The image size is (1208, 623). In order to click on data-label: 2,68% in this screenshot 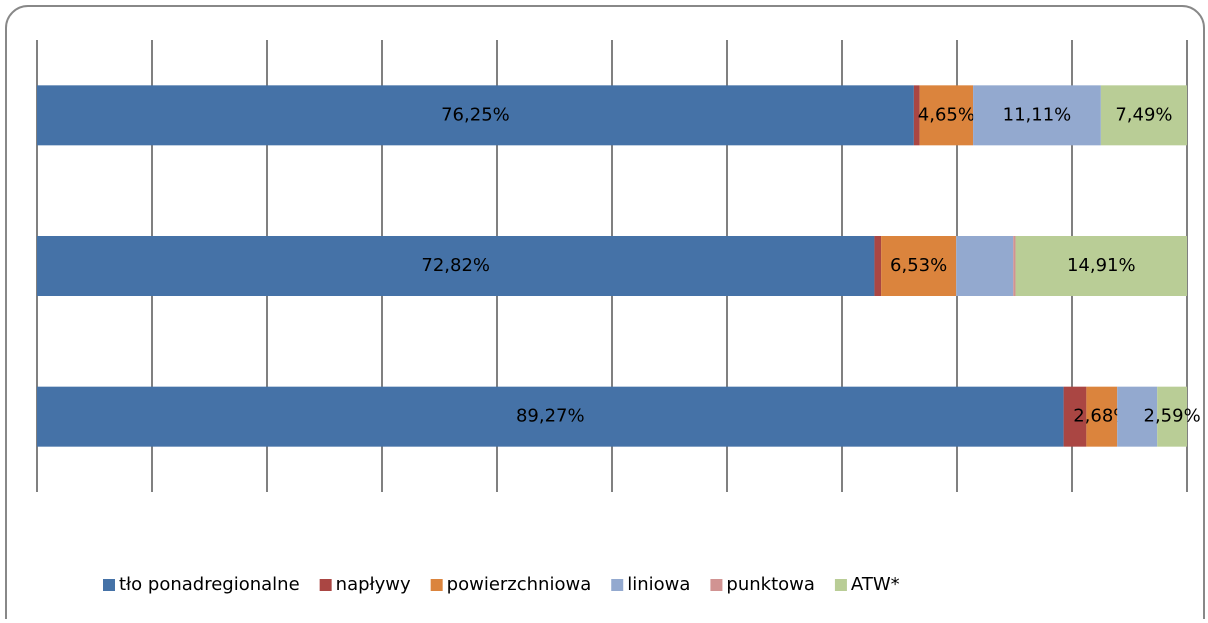, I will do `click(1101, 416)`.